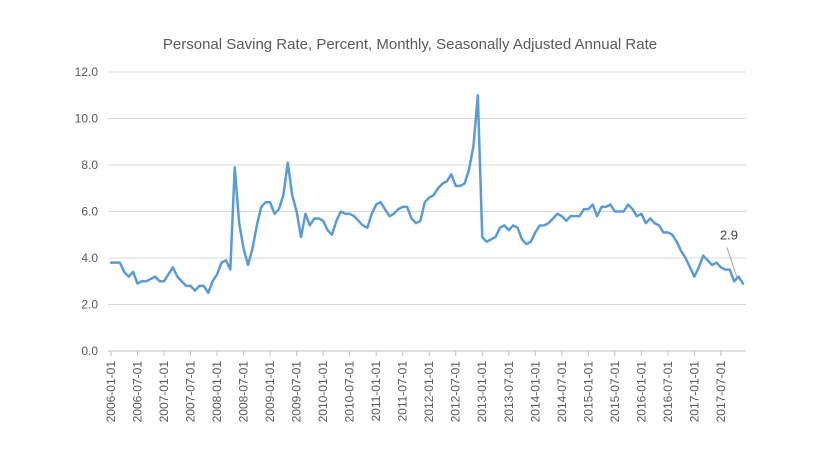 This screenshot has width=820, height=473. I want to click on y-axis: 0.0 2.0 4.0 6.0 8.0 10.0 12.0, so click(87, 211).